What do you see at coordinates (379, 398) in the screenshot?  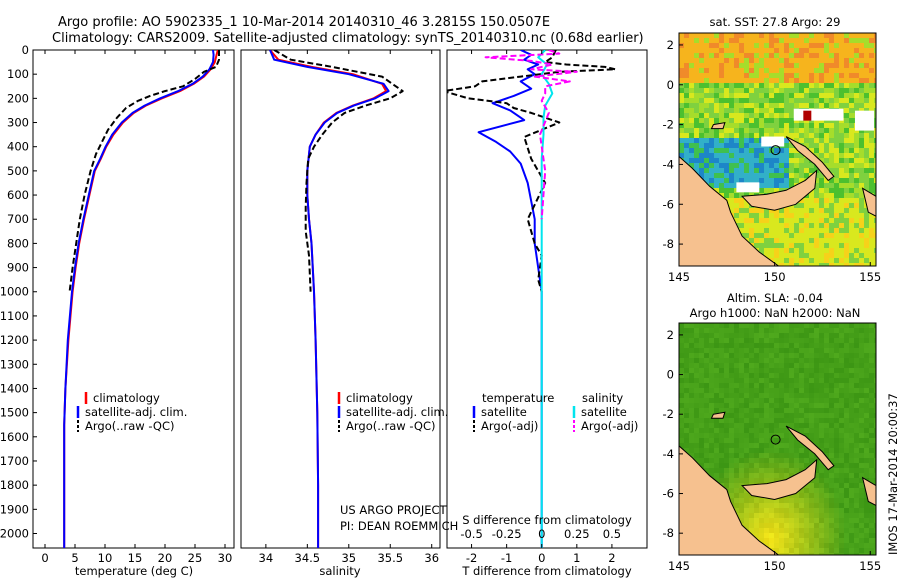 I see `legend-climatology: climatology` at bounding box center [379, 398].